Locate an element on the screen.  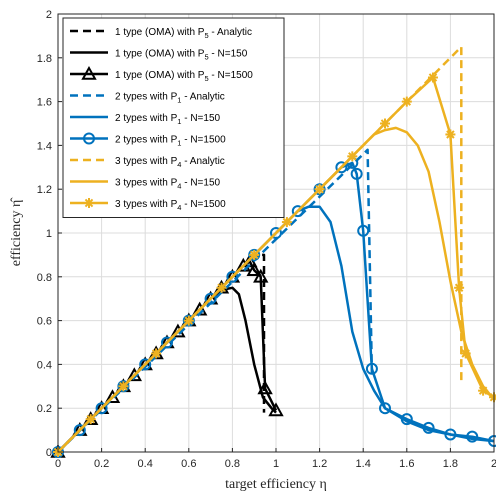
legend-entry: 3 types with P4 - N=1500 is located at coordinates (148, 205).